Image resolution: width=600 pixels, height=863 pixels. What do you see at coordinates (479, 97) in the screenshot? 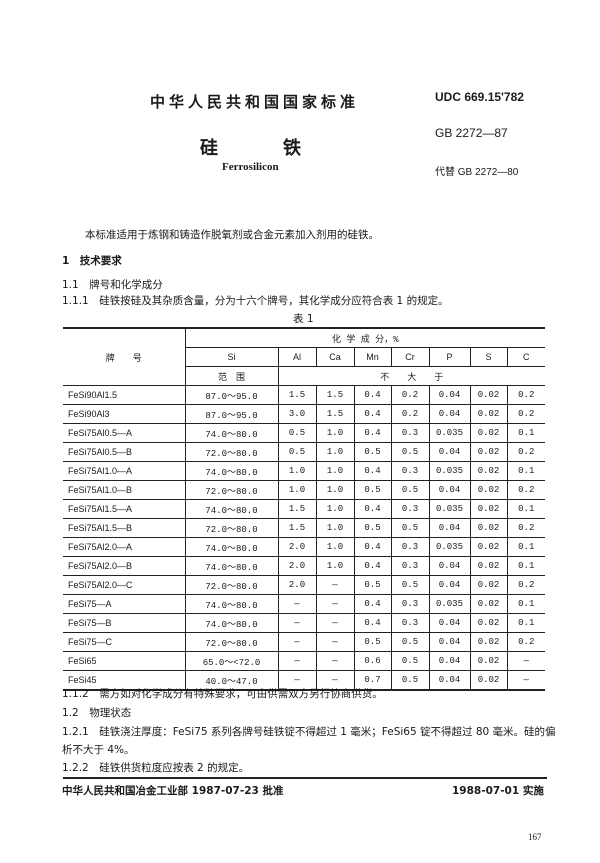
I see `udc-code: UDC 669.15'782` at bounding box center [479, 97].